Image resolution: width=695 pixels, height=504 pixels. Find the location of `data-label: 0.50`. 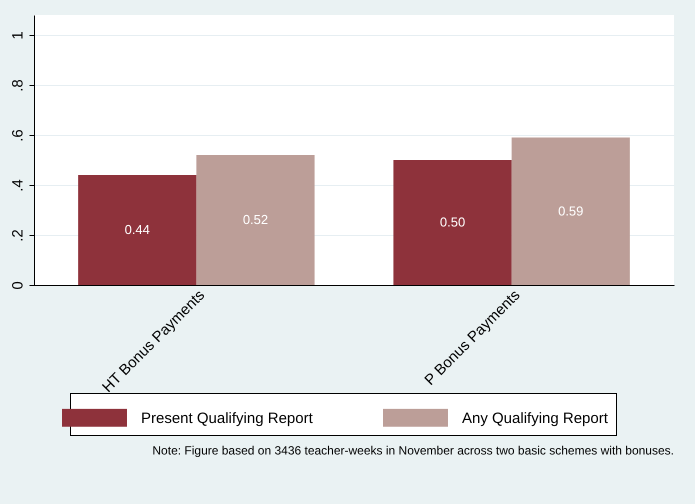

data-label: 0.50 is located at coordinates (453, 222).